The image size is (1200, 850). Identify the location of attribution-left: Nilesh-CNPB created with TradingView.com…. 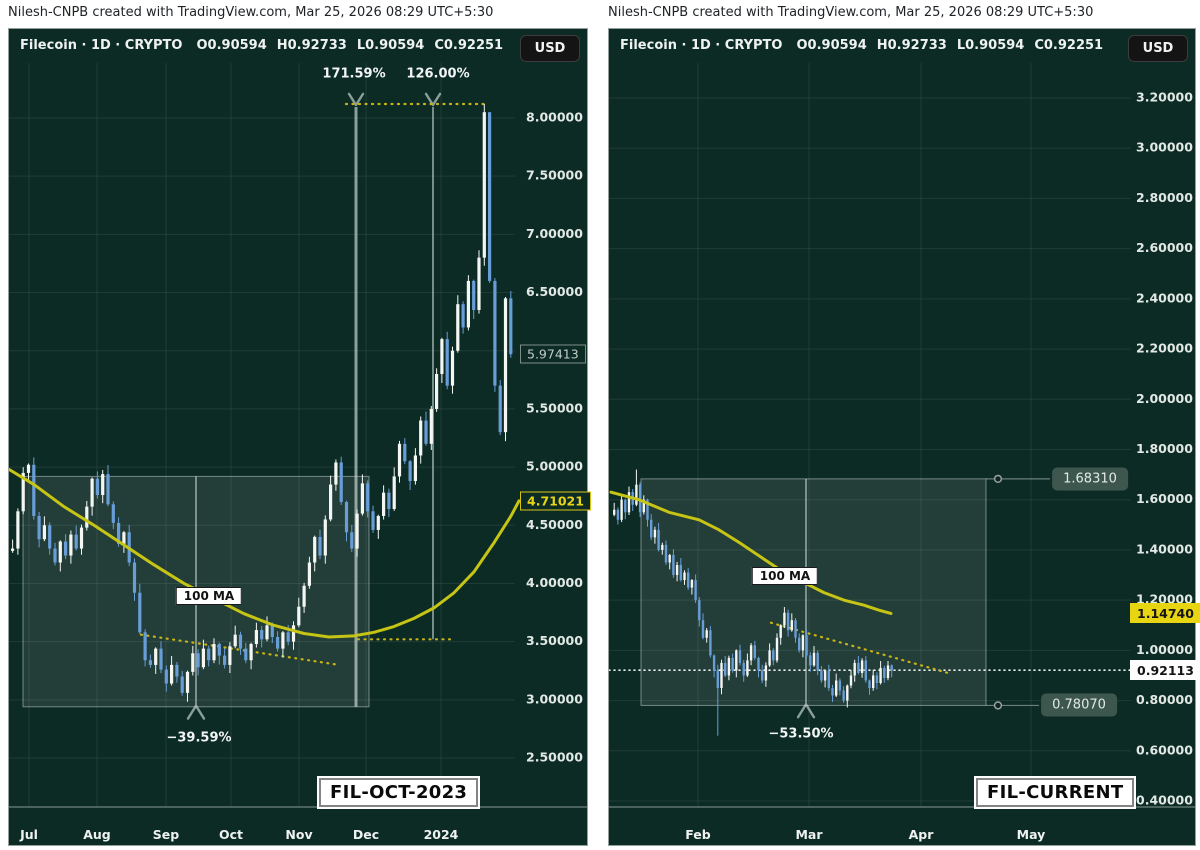
(251, 12).